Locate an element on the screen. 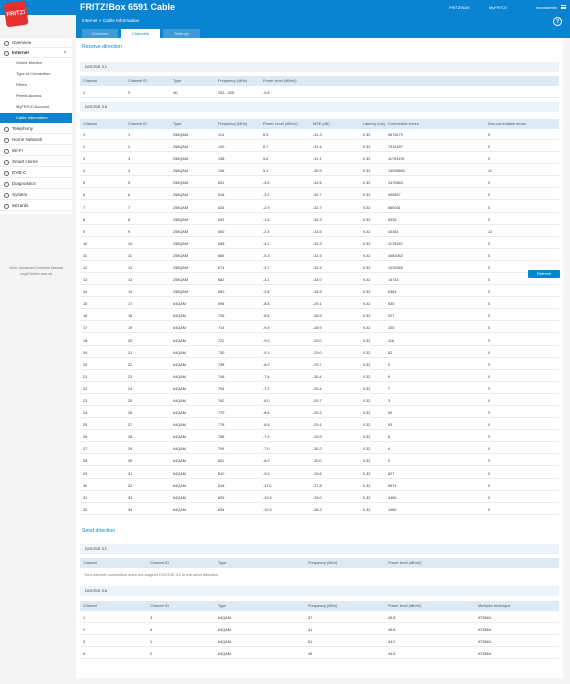  table-cell: -34.0 is located at coordinates (317, 280).